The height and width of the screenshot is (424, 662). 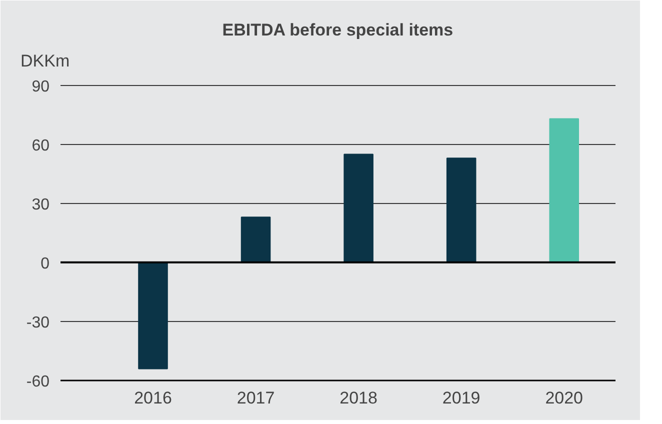 I want to click on y-axis-title: DKKm, so click(x=45, y=61).